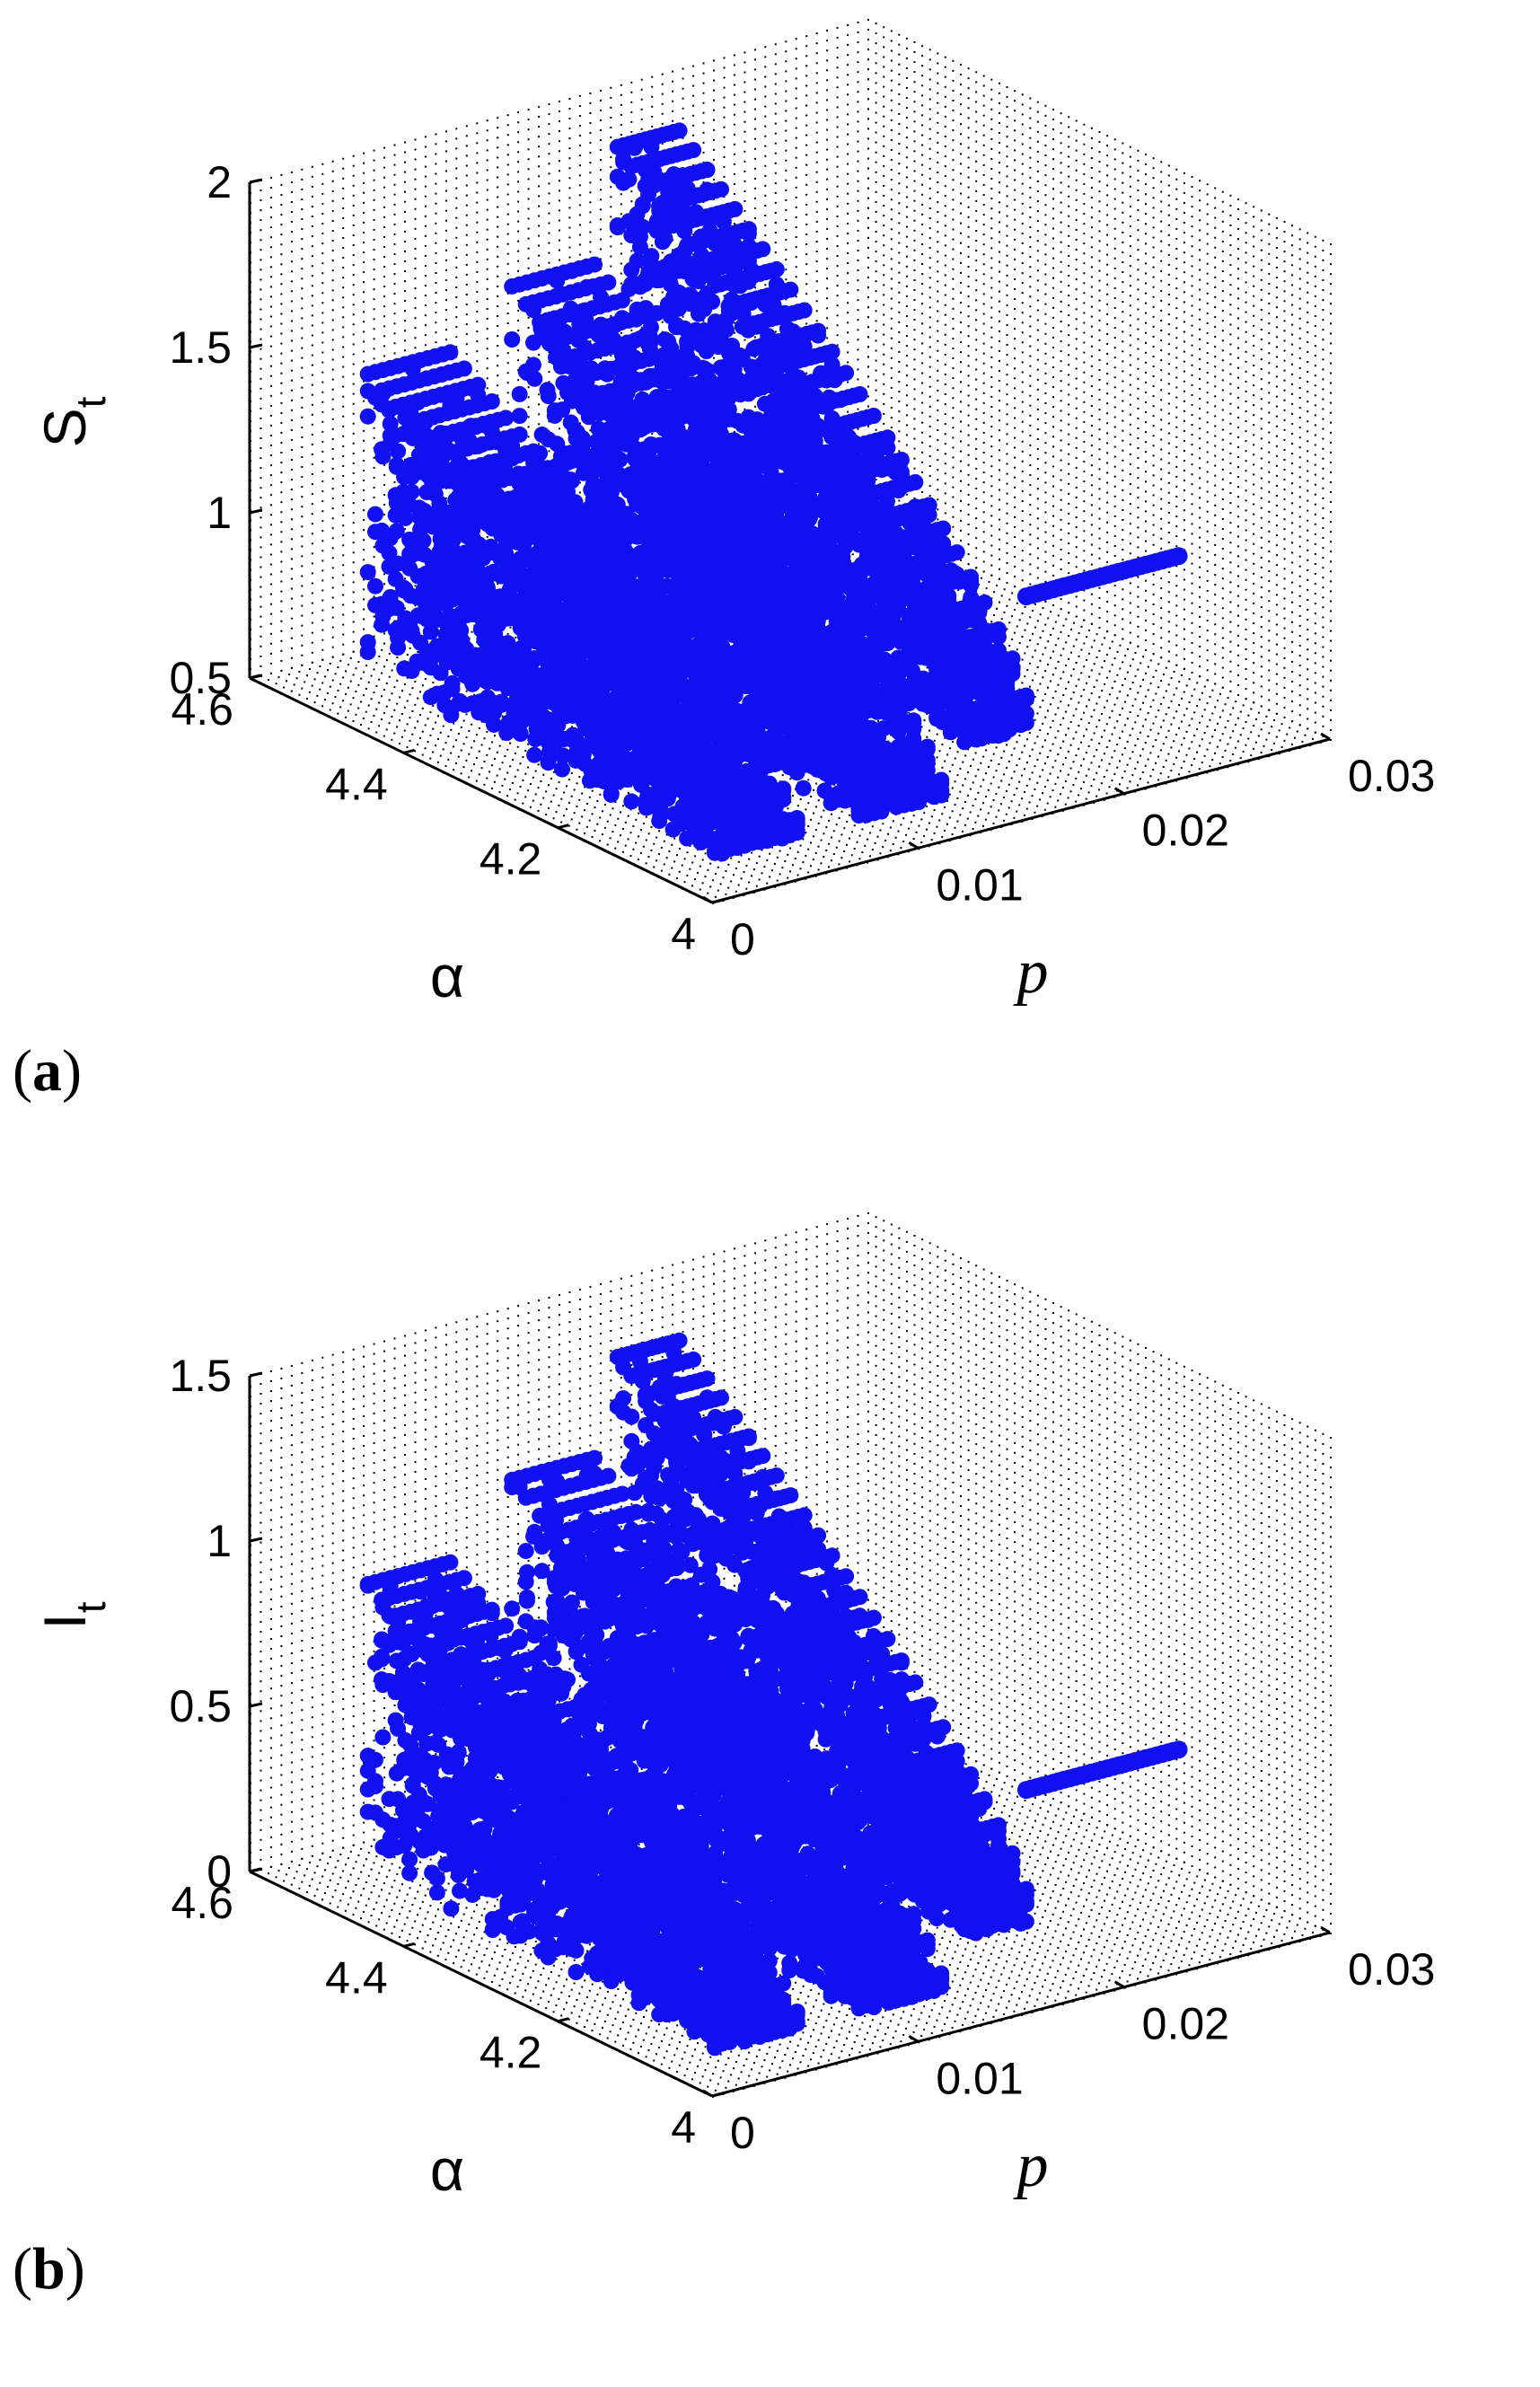  What do you see at coordinates (256, 346) in the screenshot?
I see `z-tick-mark` at bounding box center [256, 346].